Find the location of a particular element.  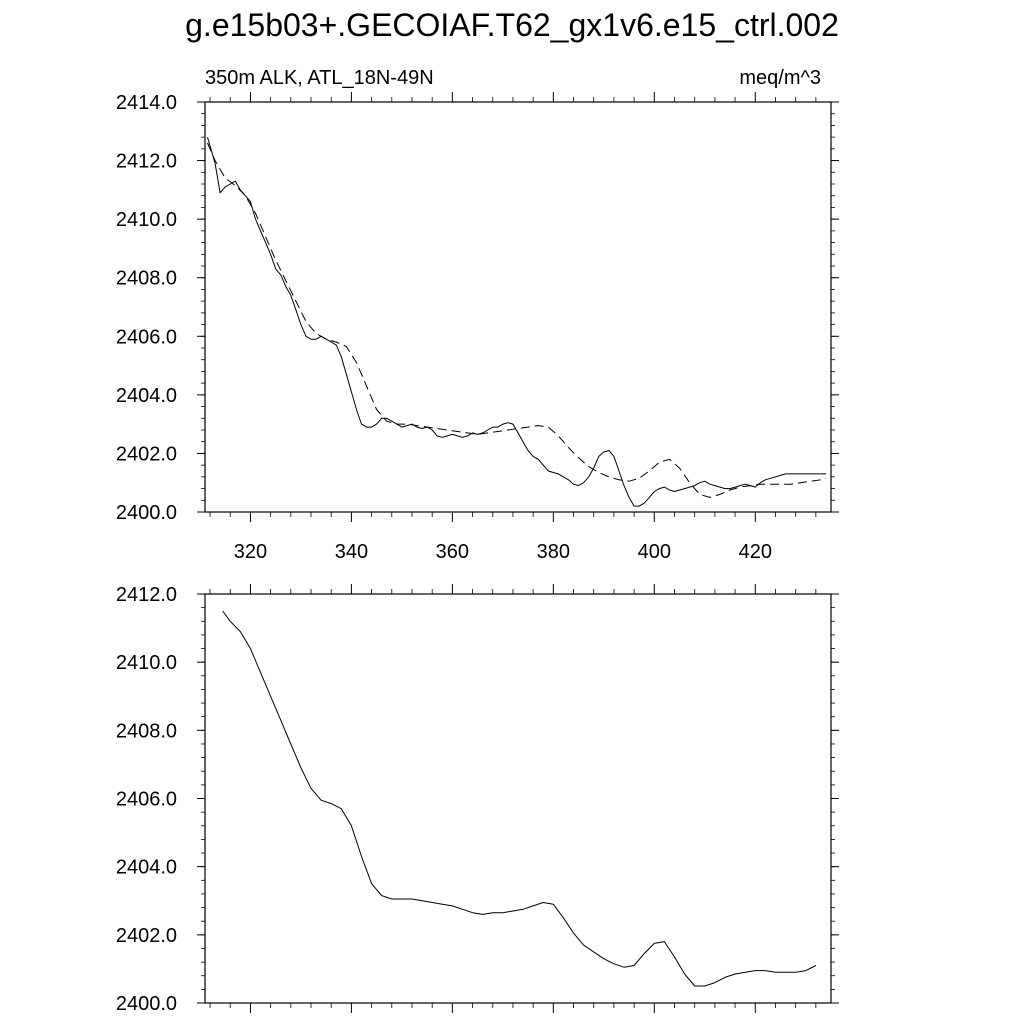

x-tick-label: 400 is located at coordinates (654, 552).